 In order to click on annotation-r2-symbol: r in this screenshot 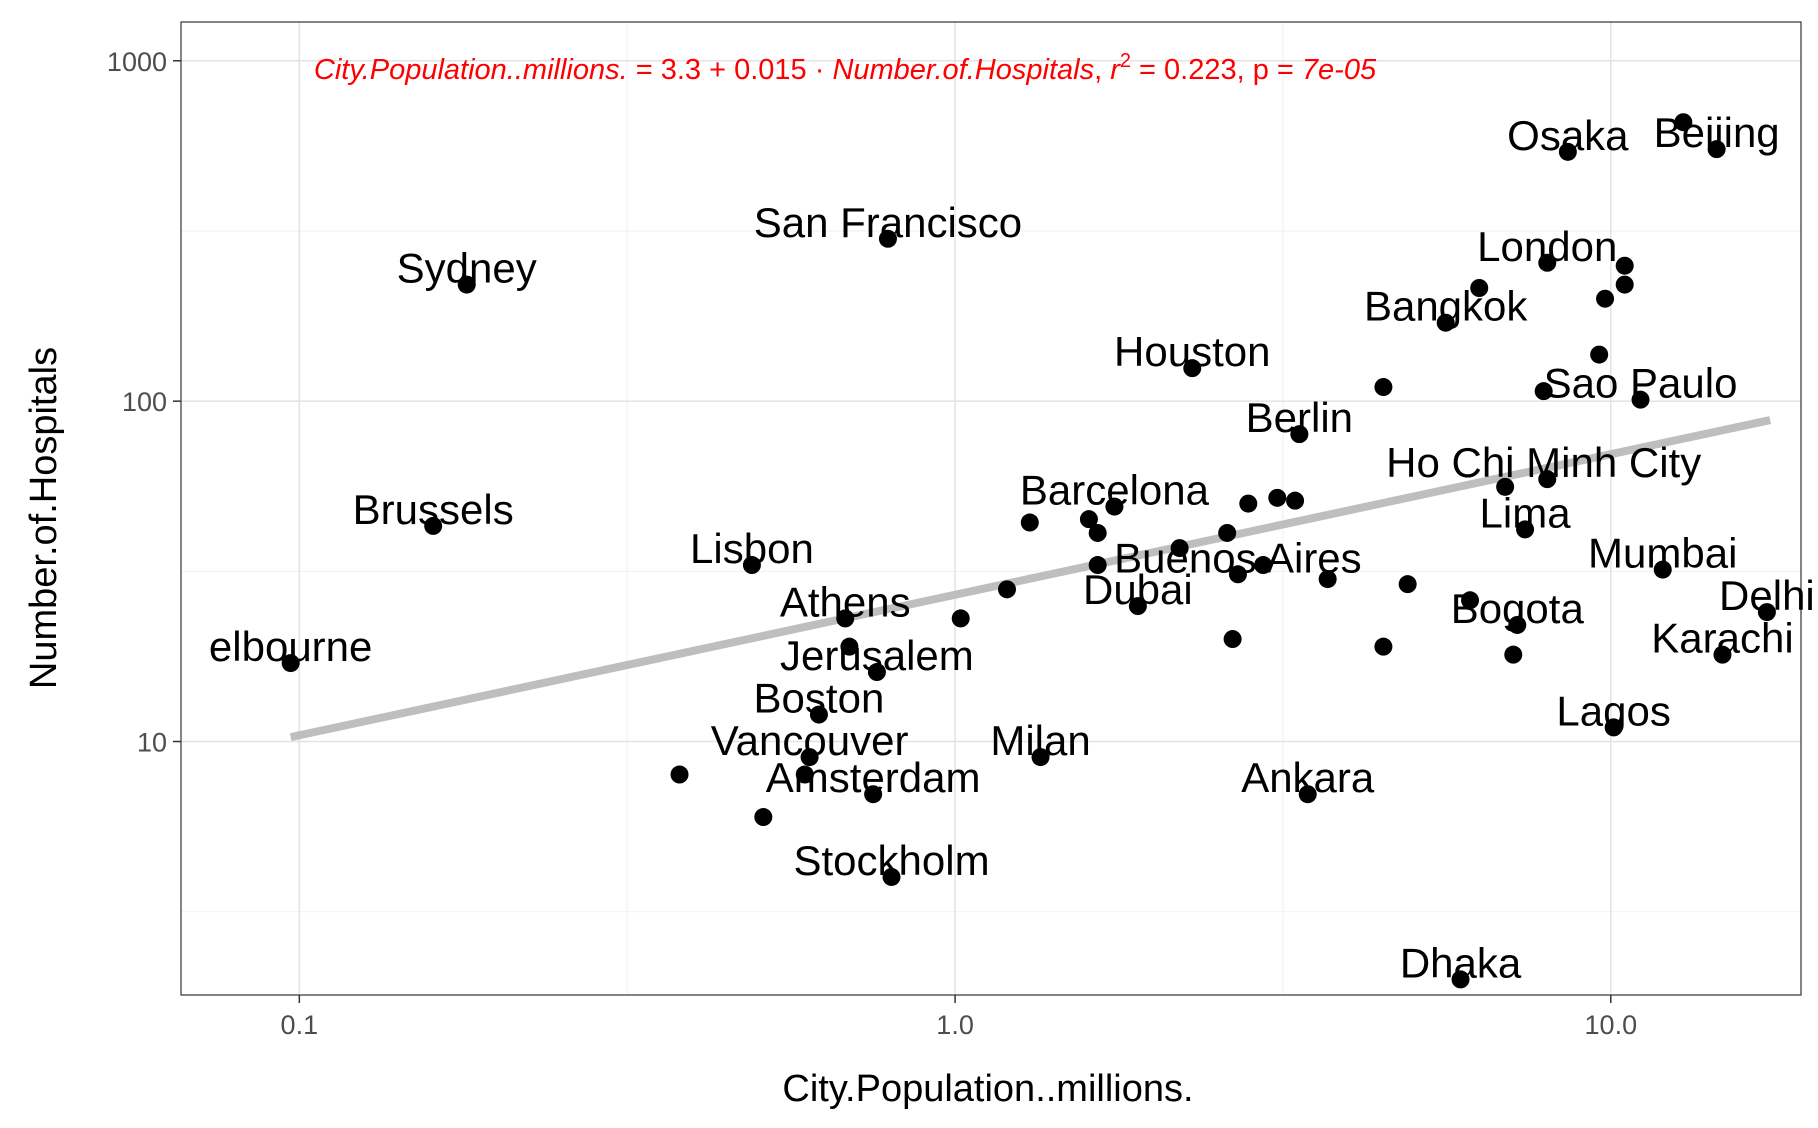, I will do `click(1115, 70)`.